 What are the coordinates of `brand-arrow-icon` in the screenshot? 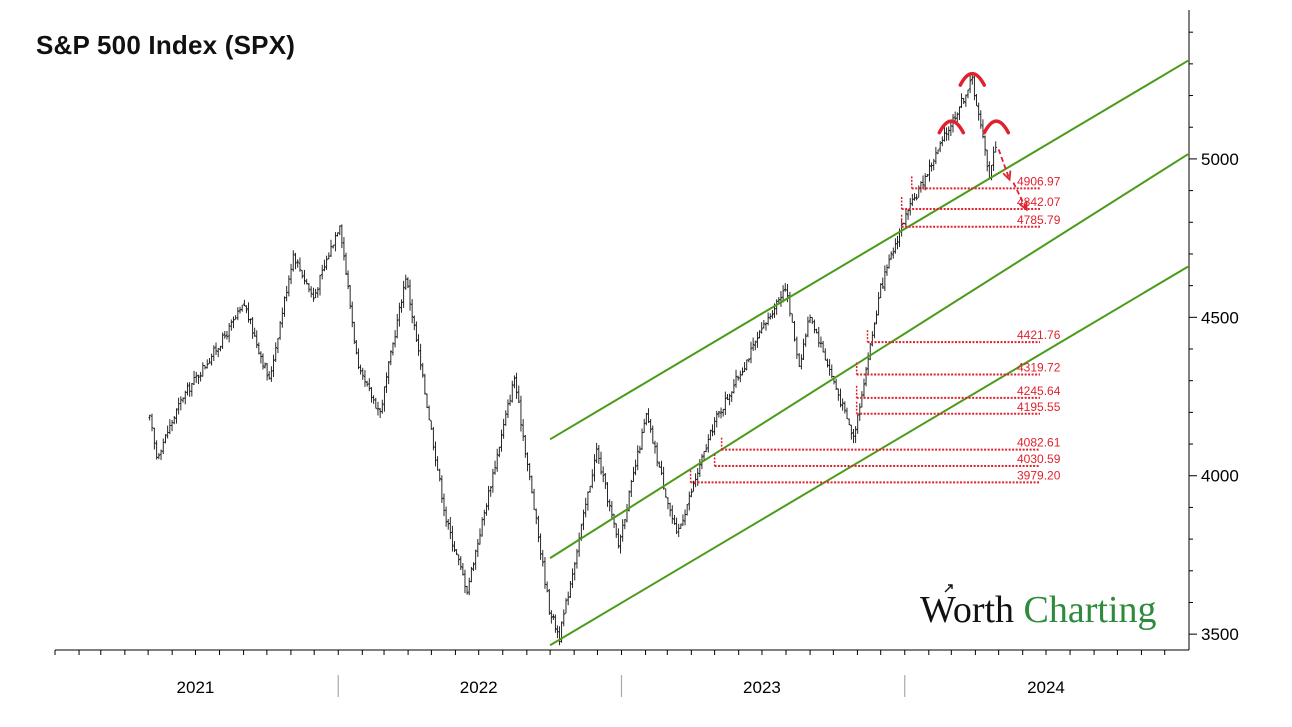 It's located at (948, 588).